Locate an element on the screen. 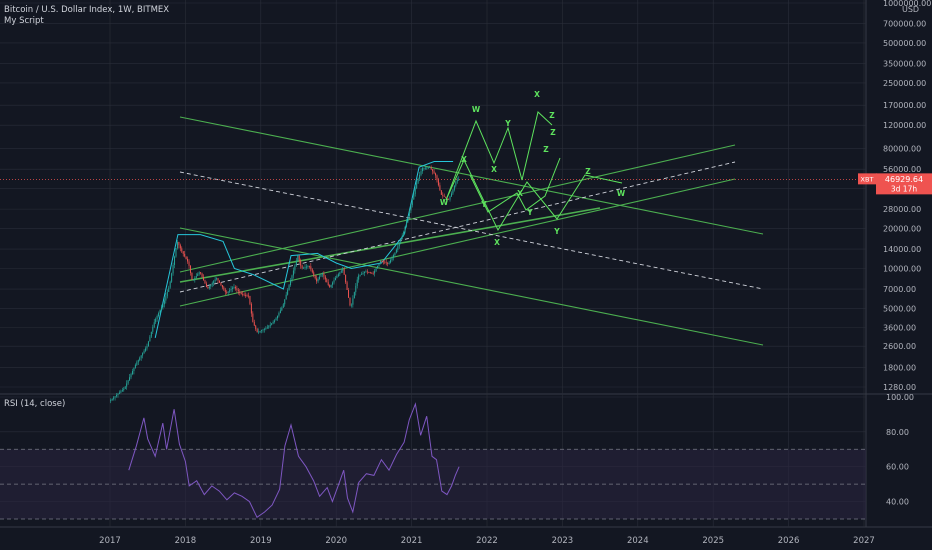 This screenshot has height=550, width=932. price-tag-value: 46929.64 is located at coordinates (904, 179).